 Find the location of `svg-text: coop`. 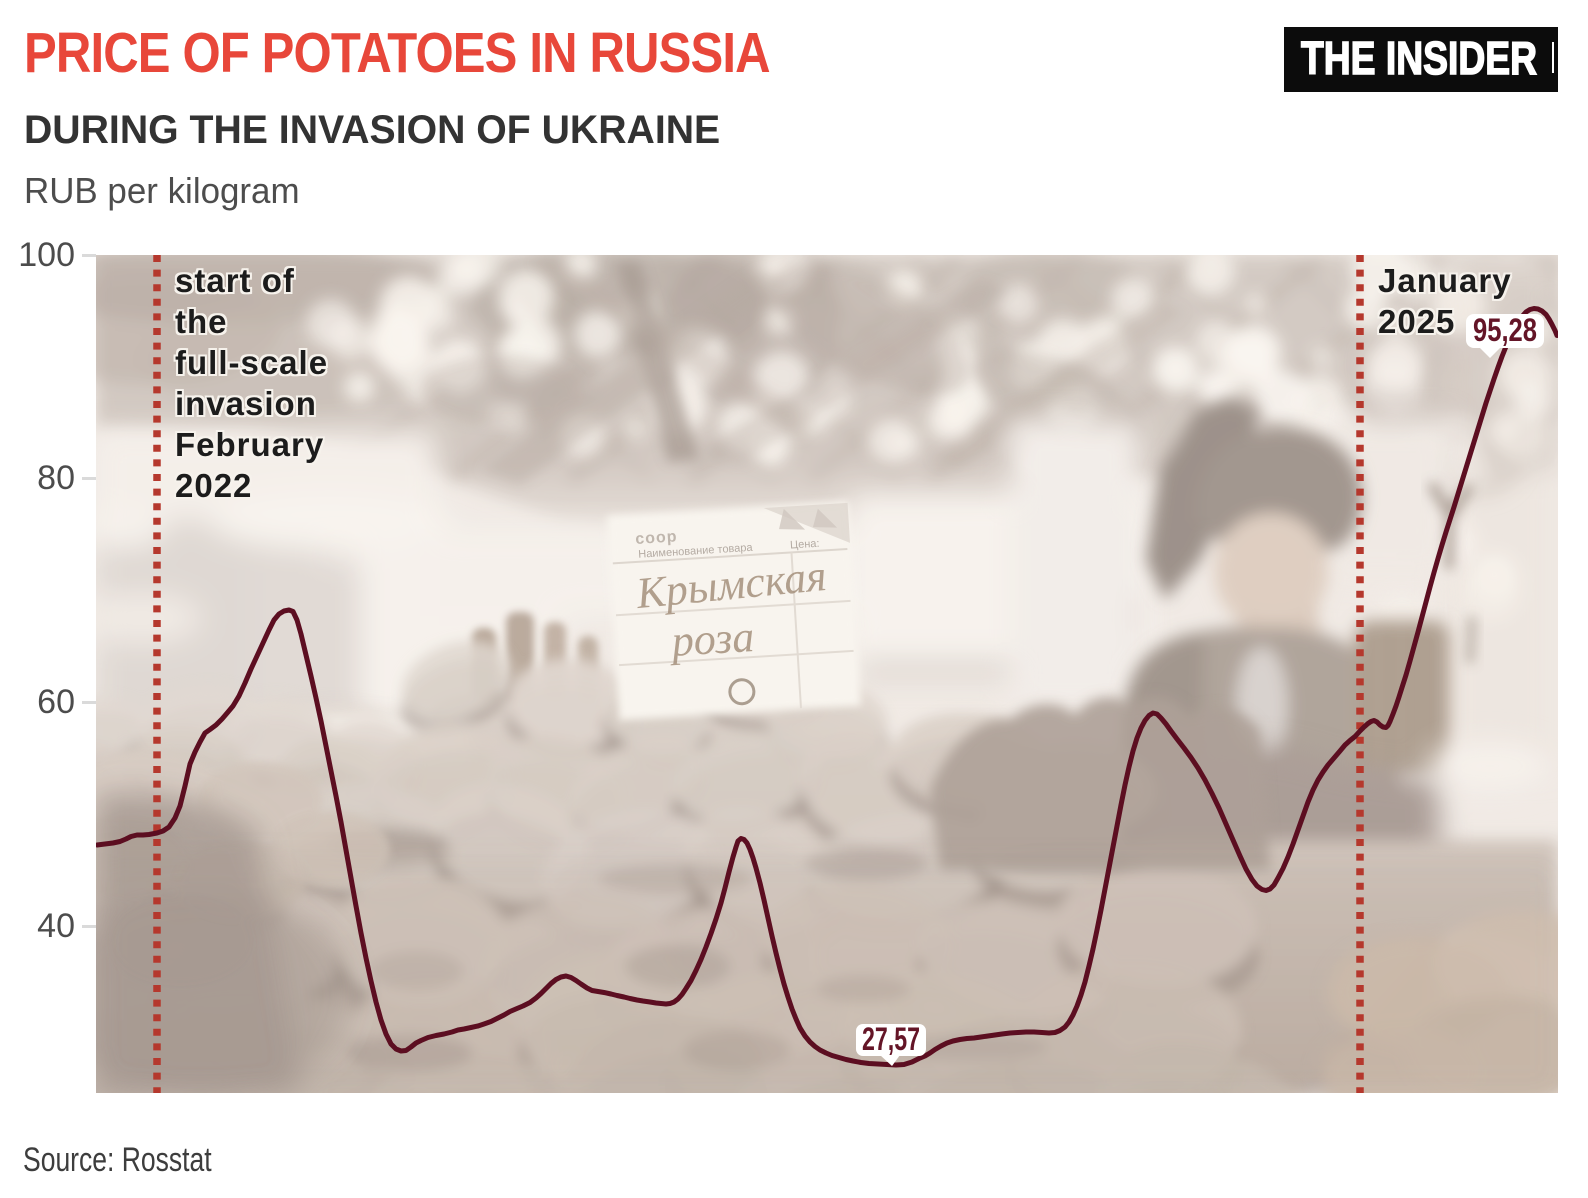

svg-text: coop is located at coordinates (656, 538).